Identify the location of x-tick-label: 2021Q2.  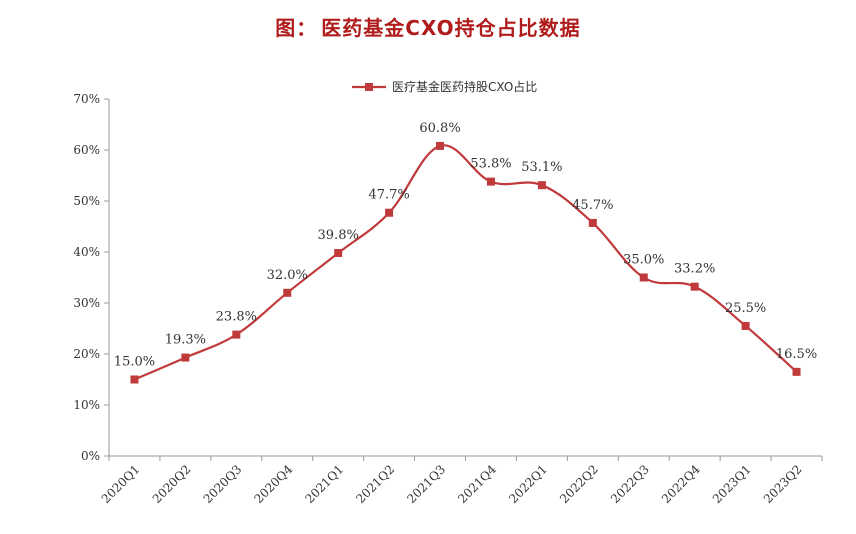
(375, 484).